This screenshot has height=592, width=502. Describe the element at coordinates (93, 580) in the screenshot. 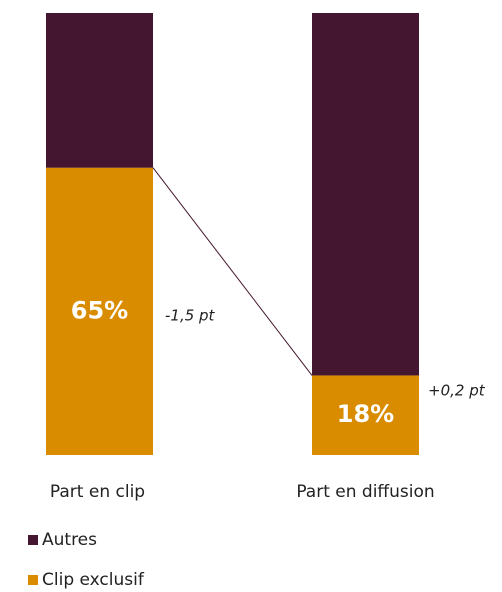

I see `legend-label: Clip exclusif` at that location.